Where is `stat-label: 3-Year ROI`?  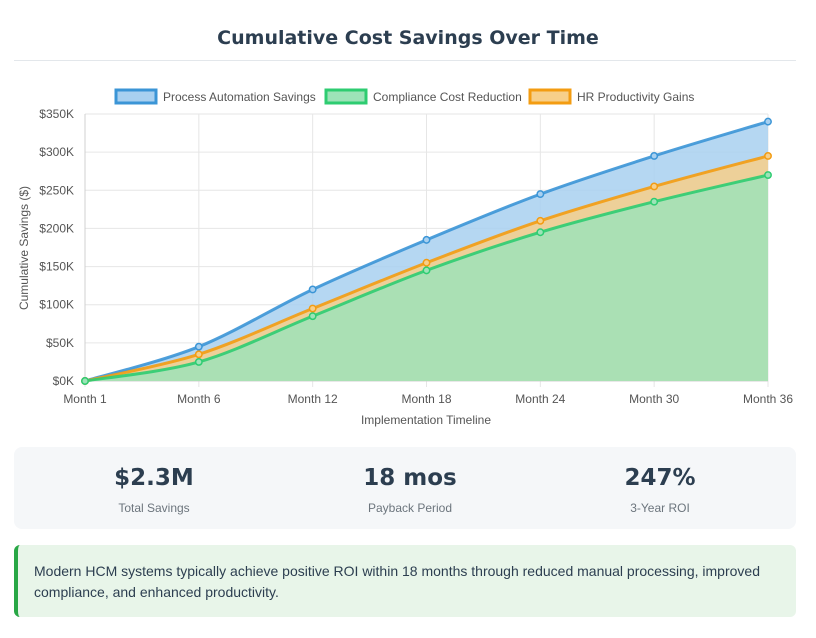 stat-label: 3-Year ROI is located at coordinates (660, 508).